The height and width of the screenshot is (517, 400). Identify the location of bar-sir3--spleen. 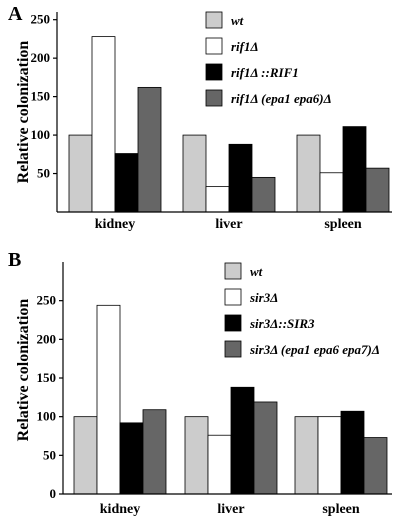
(329, 455).